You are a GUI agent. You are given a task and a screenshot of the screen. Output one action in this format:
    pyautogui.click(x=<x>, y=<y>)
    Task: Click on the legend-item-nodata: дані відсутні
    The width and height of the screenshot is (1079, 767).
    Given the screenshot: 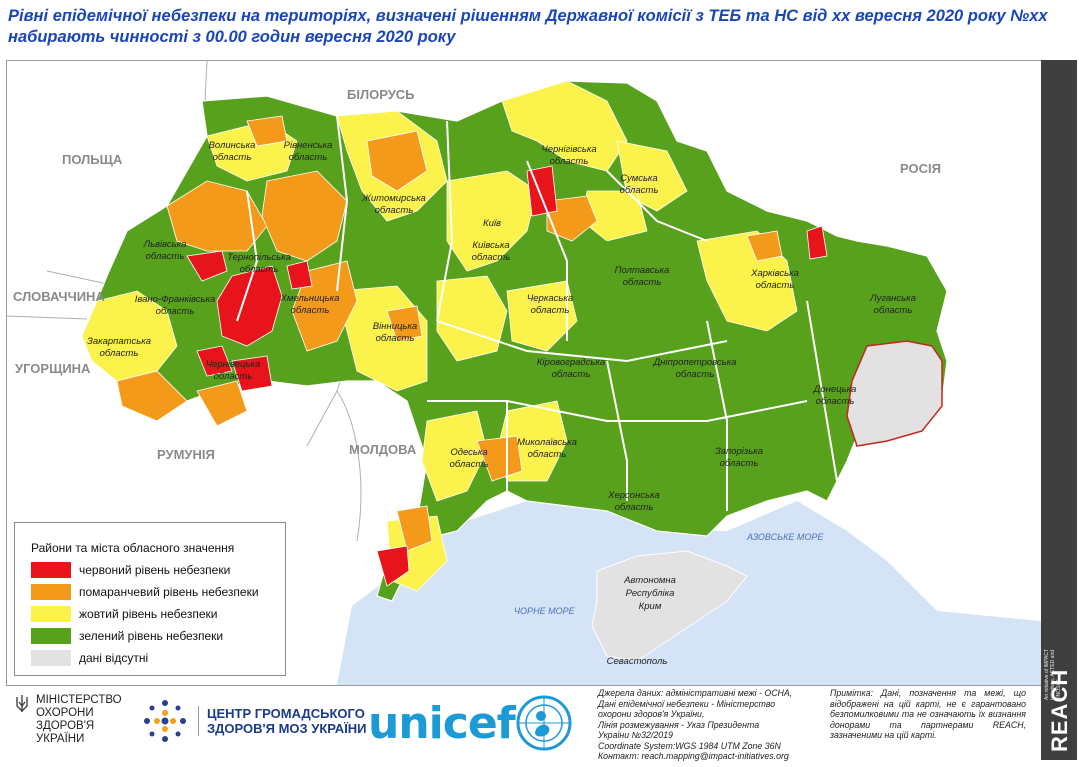 What is the action you would take?
    pyautogui.click(x=89, y=658)
    